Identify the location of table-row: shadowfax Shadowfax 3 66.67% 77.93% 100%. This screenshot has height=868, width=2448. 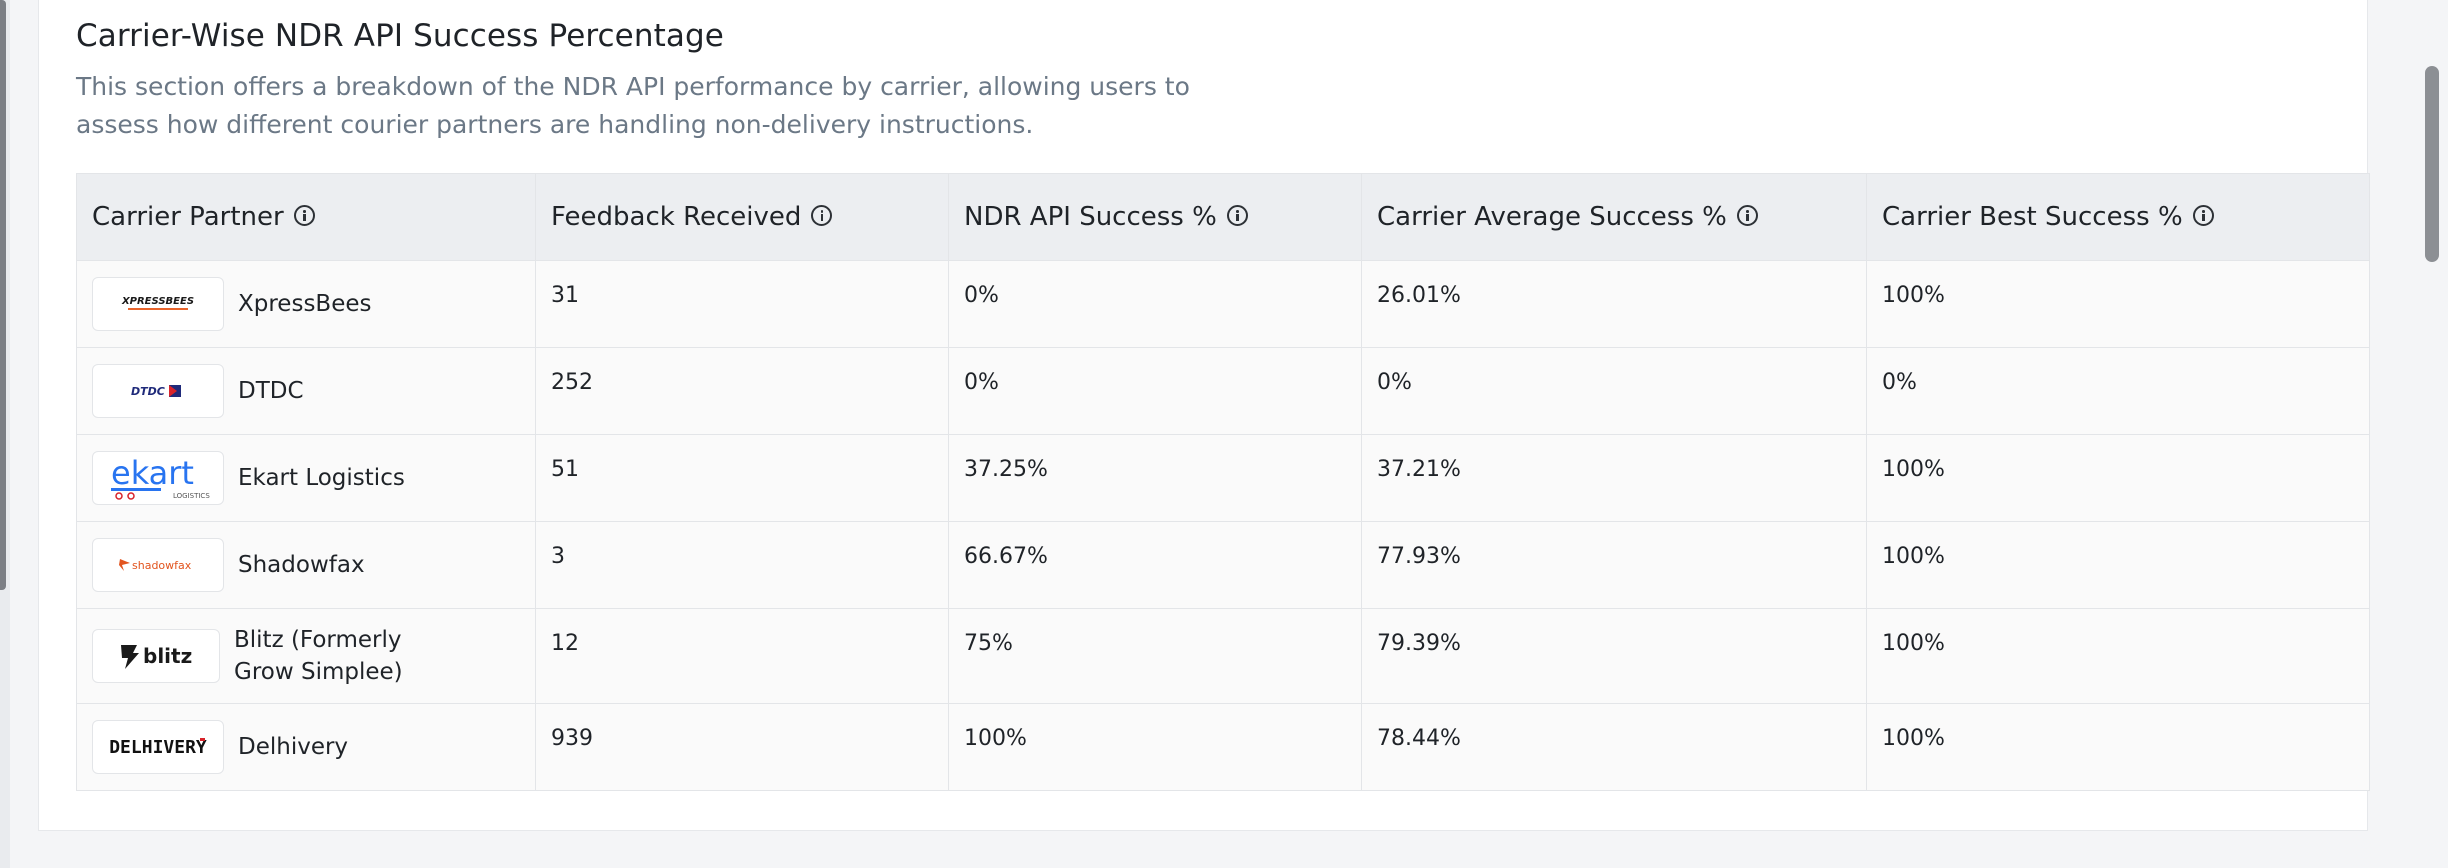
(1223, 565).